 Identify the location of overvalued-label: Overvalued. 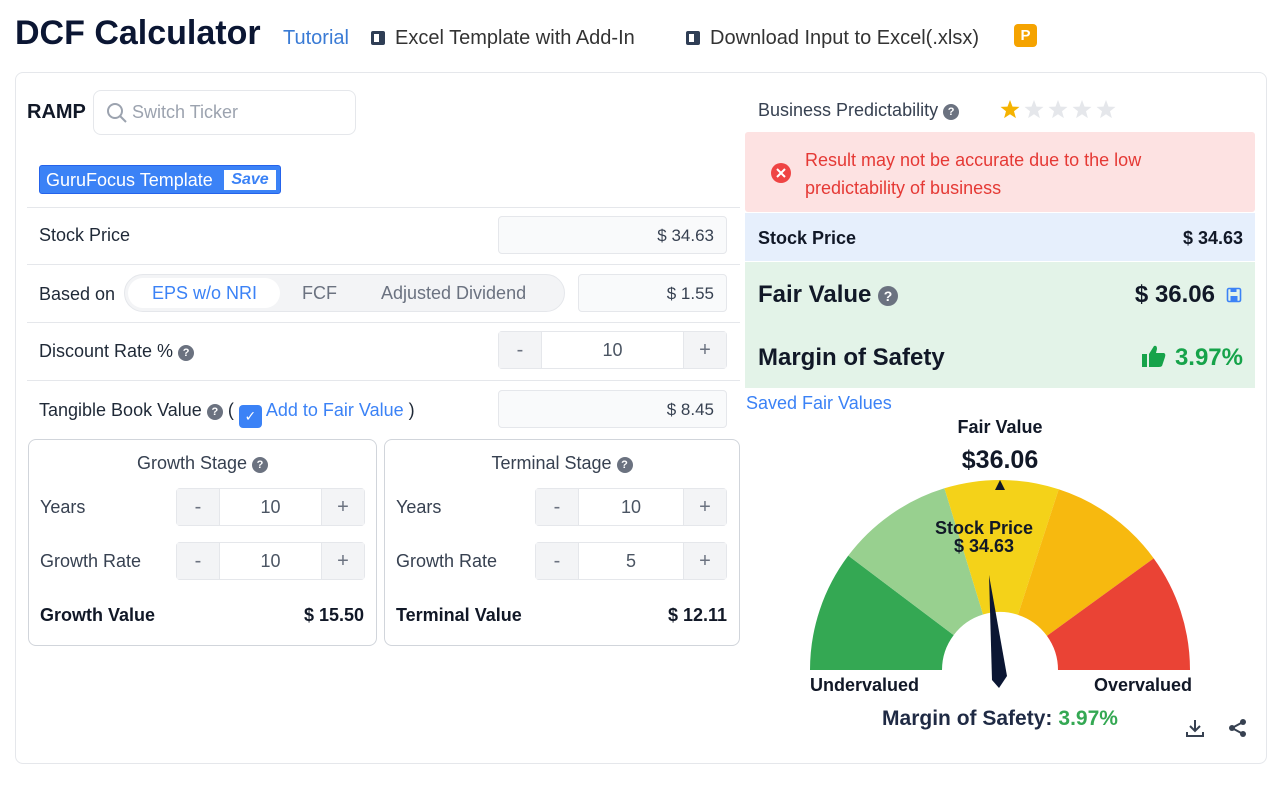
(1143, 685).